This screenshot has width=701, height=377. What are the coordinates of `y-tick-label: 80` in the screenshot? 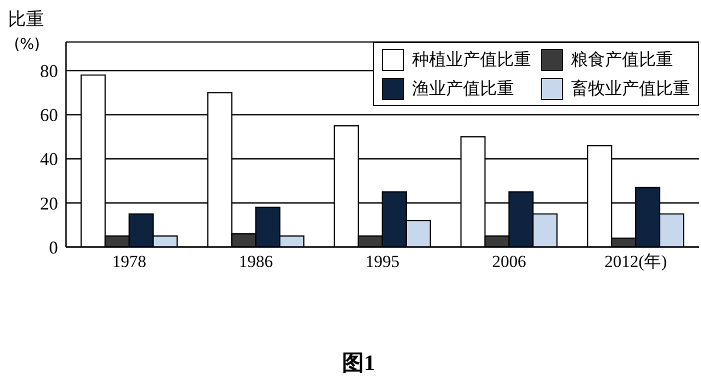 It's located at (49, 71).